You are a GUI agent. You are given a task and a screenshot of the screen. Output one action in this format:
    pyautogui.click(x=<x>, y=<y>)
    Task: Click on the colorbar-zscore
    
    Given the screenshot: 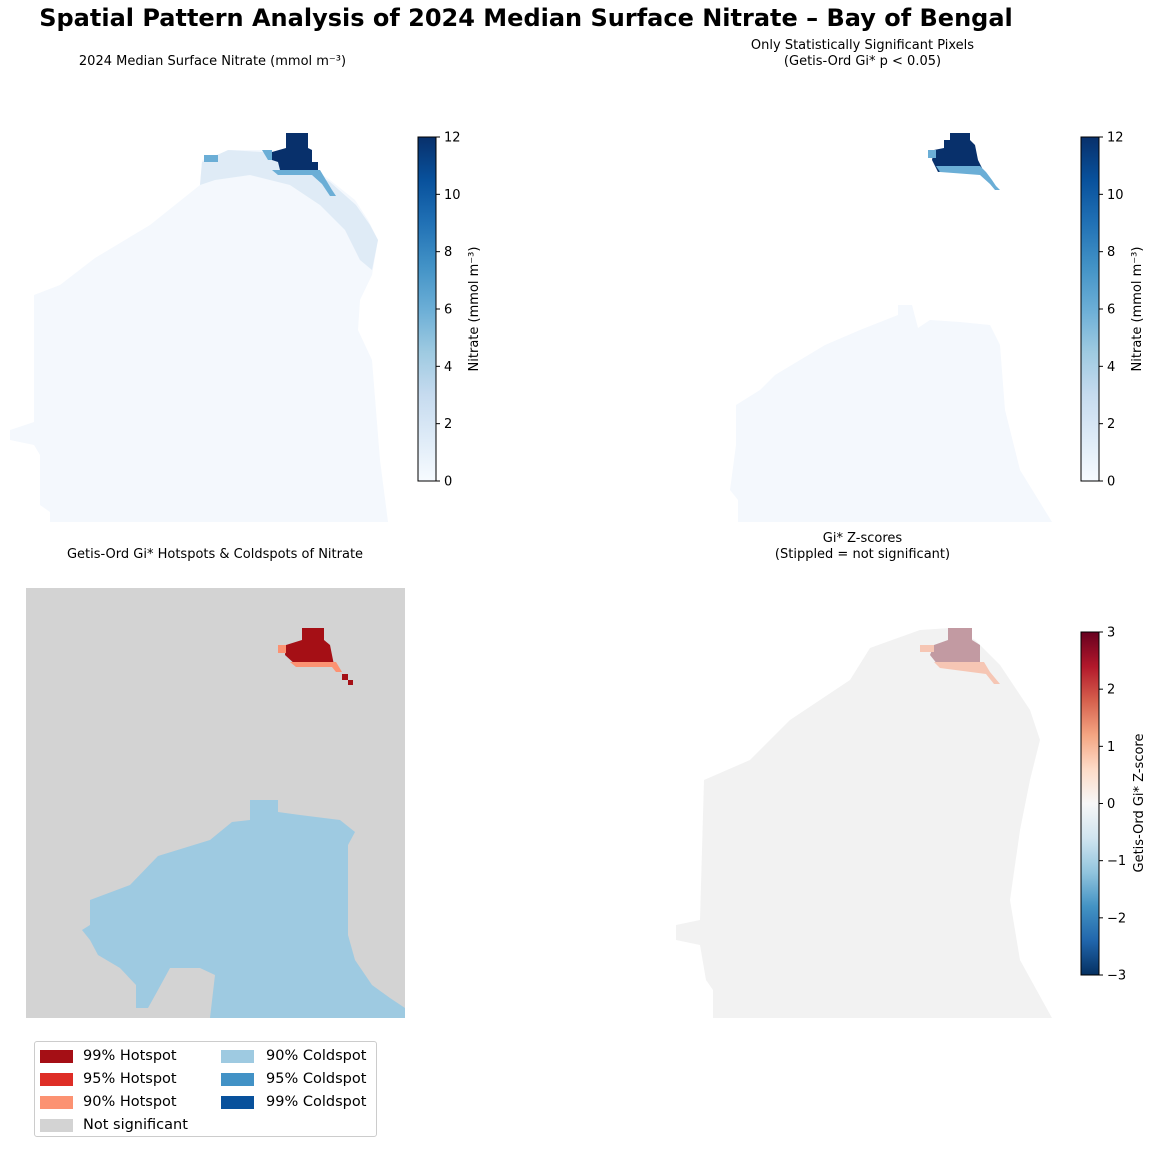 What is the action you would take?
    pyautogui.click(x=1090, y=803)
    